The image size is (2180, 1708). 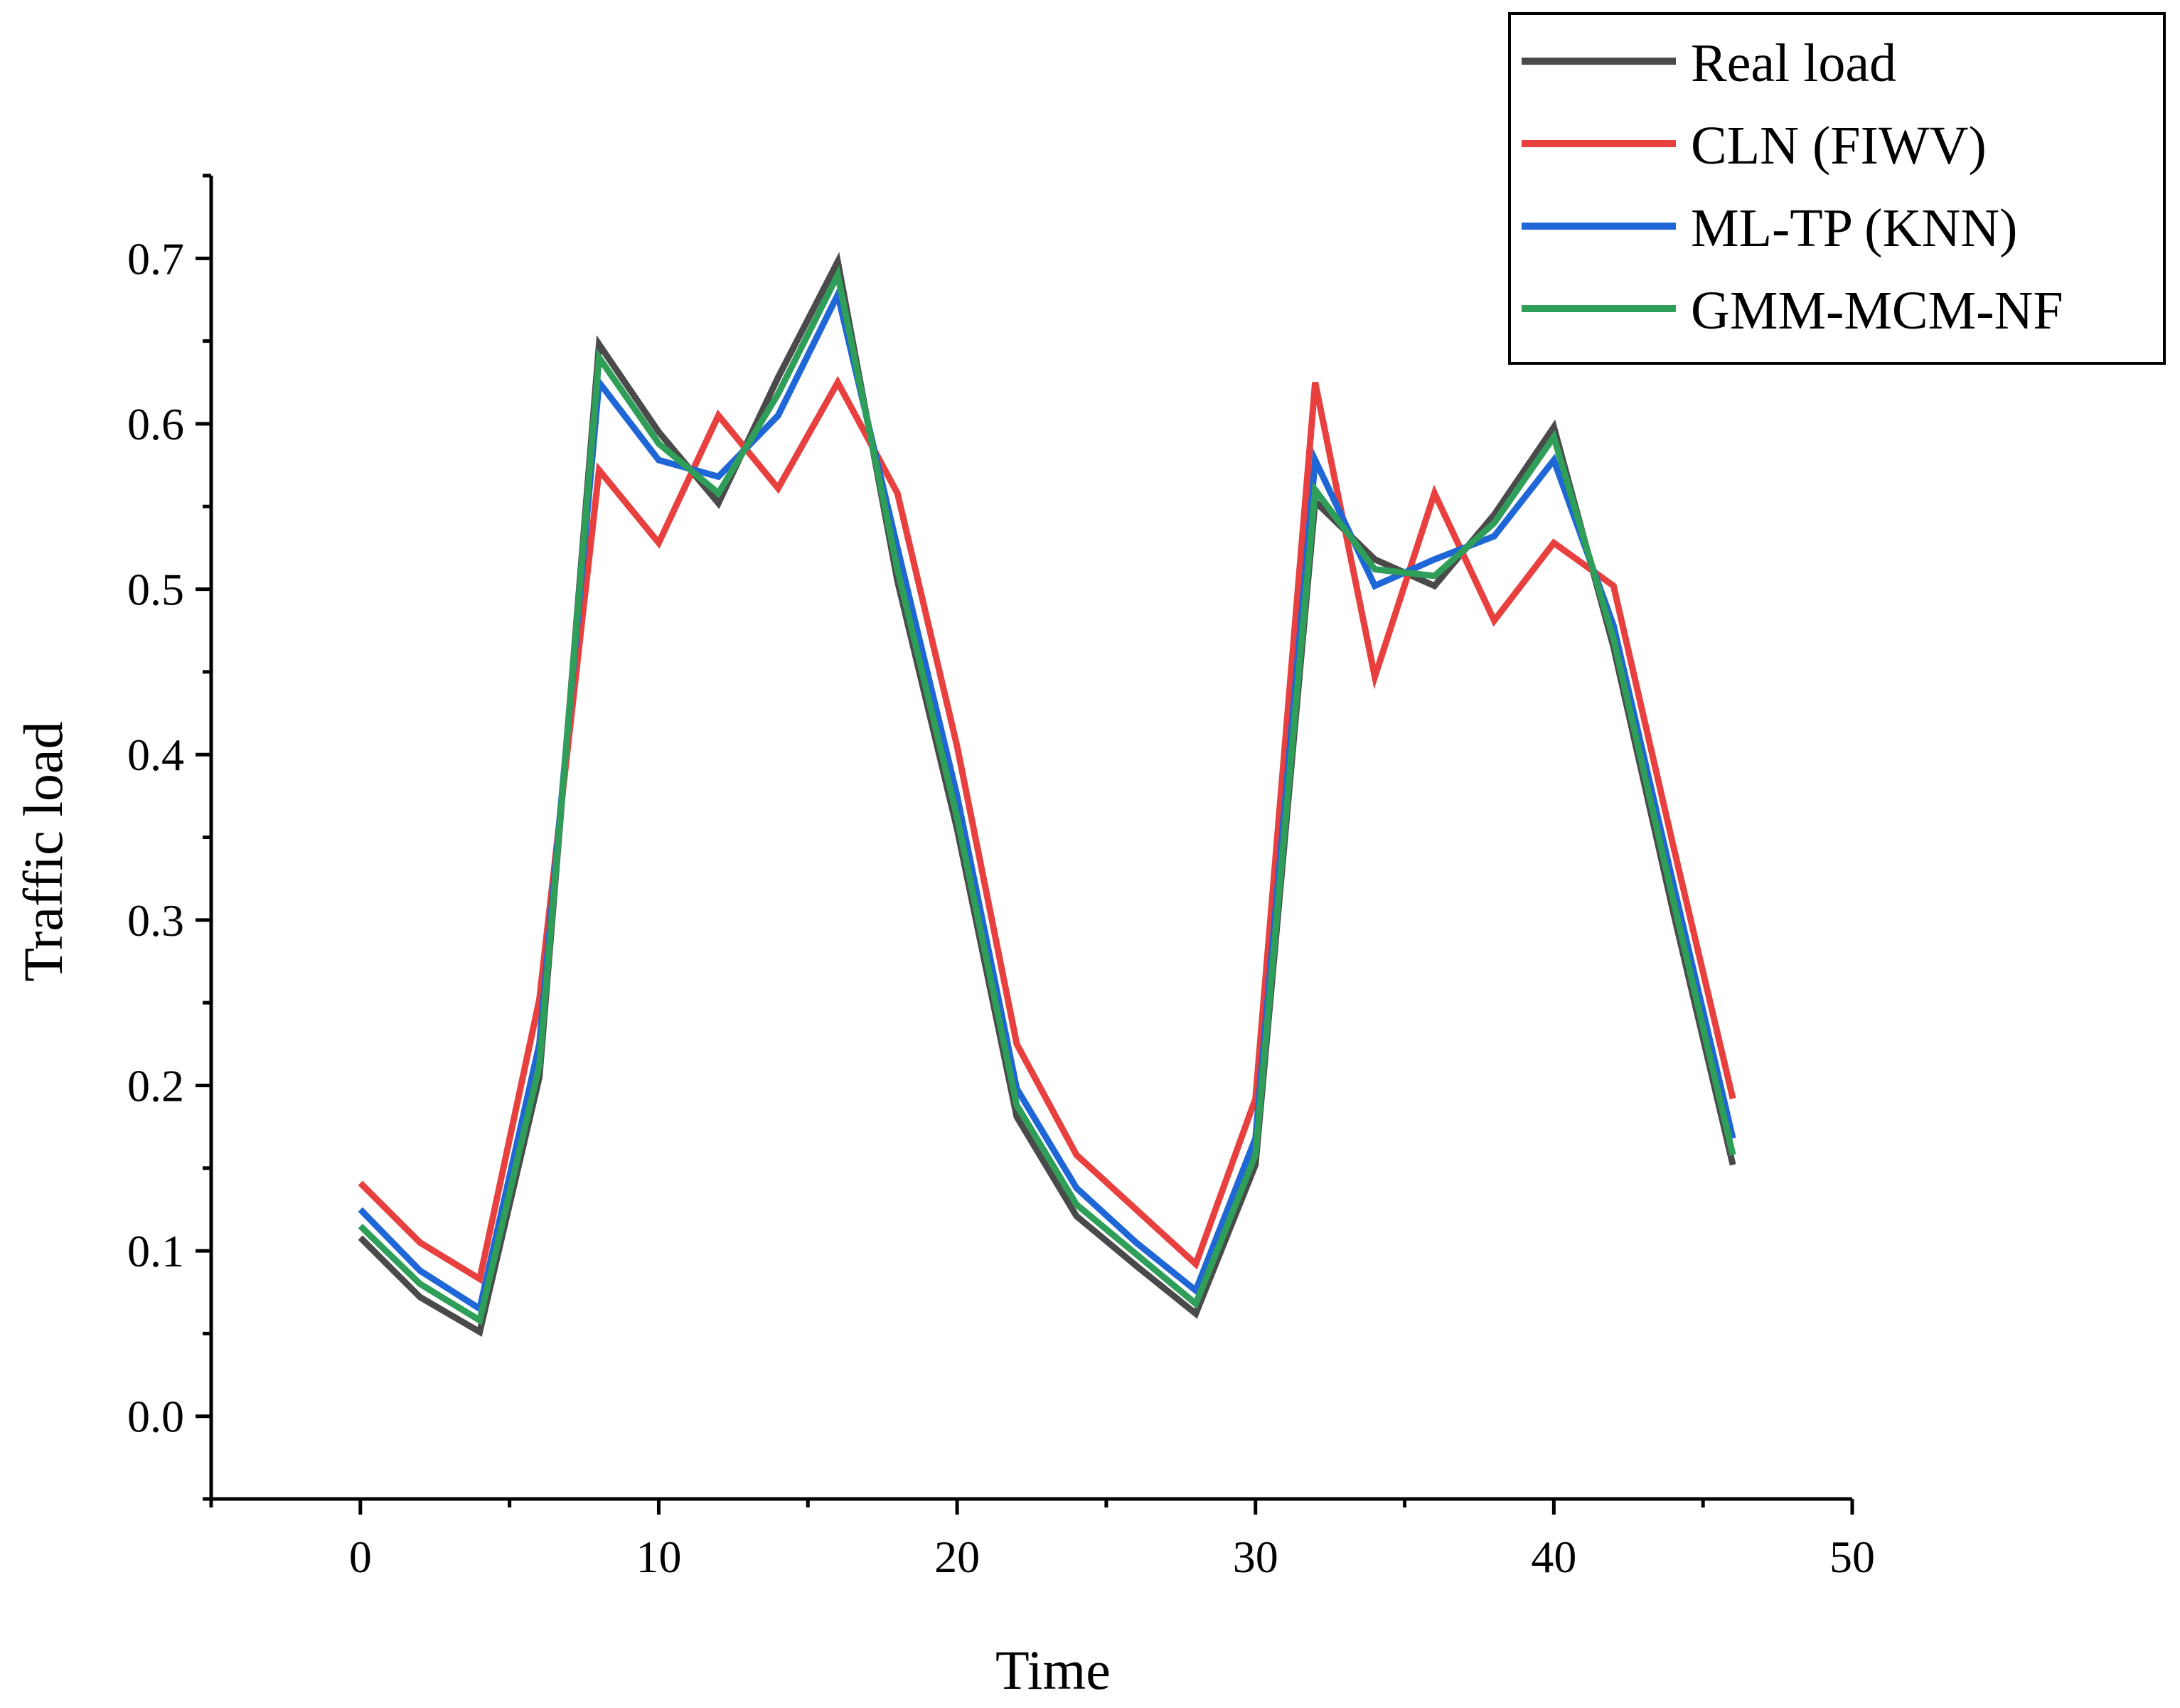 I want to click on x-tick-label: 30, so click(x=1255, y=1557).